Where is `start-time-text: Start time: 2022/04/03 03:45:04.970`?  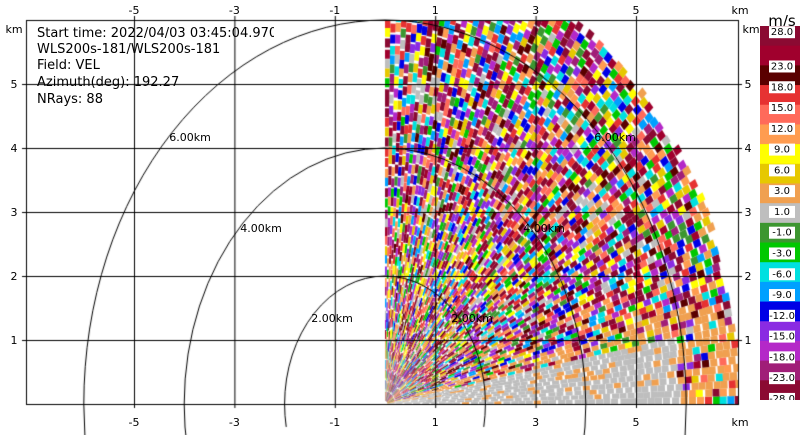
start-time-text: Start time: 2022/04/03 03:45:04.970 is located at coordinates (155, 33).